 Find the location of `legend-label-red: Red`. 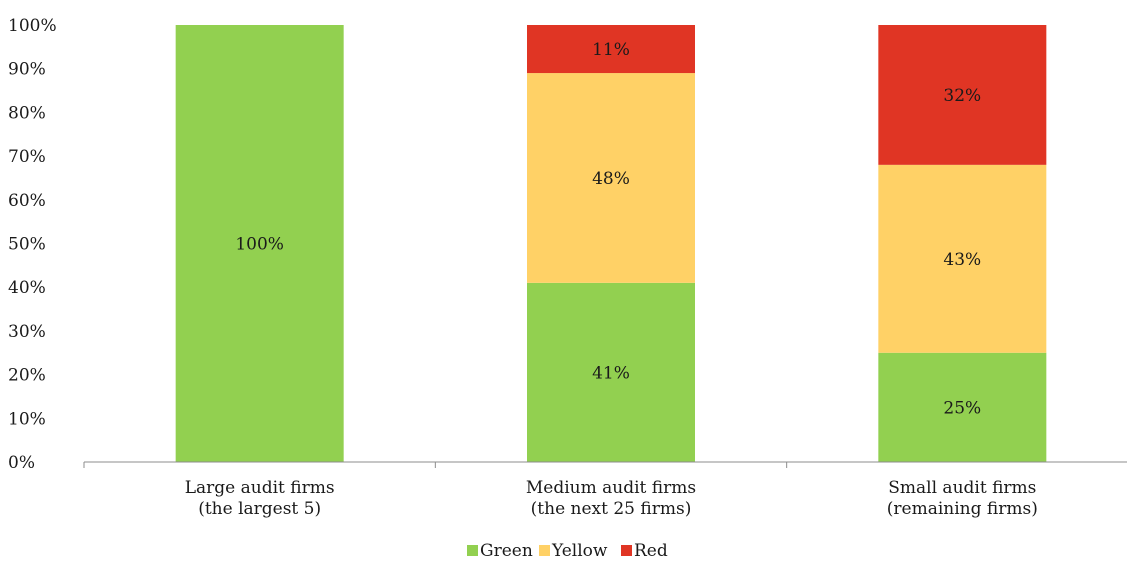

legend-label-red: Red is located at coordinates (651, 551).